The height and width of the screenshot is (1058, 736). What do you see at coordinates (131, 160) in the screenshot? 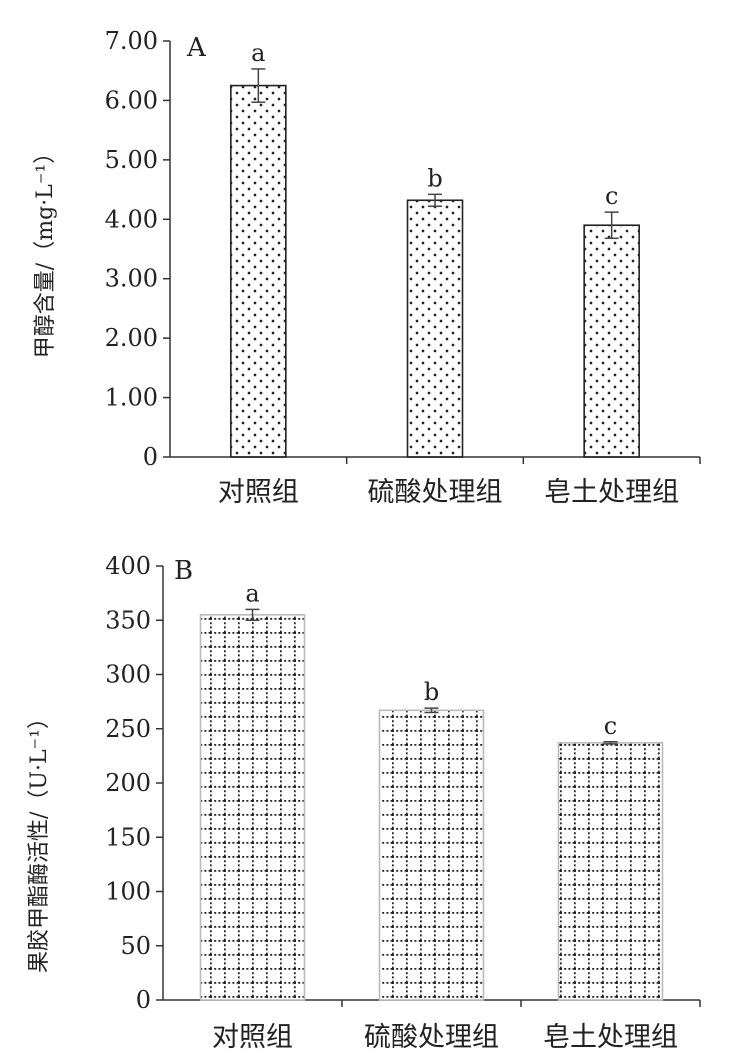
I see `y-tick-label: 5.00` at bounding box center [131, 160].